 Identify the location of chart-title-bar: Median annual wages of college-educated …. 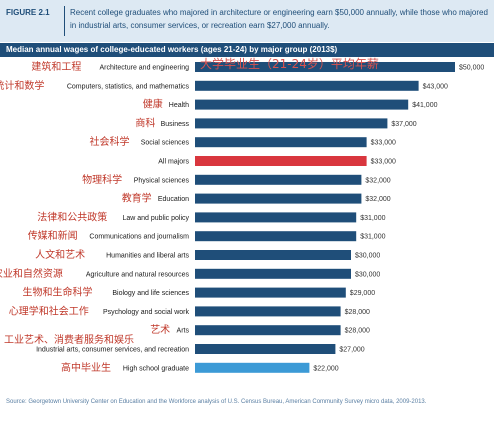
(247, 50).